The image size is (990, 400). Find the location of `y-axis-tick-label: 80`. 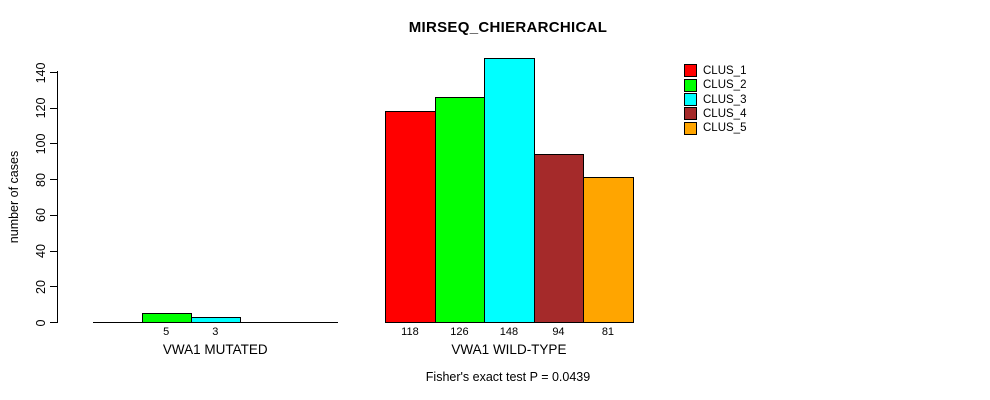

y-axis-tick-label: 80 is located at coordinates (41, 179).